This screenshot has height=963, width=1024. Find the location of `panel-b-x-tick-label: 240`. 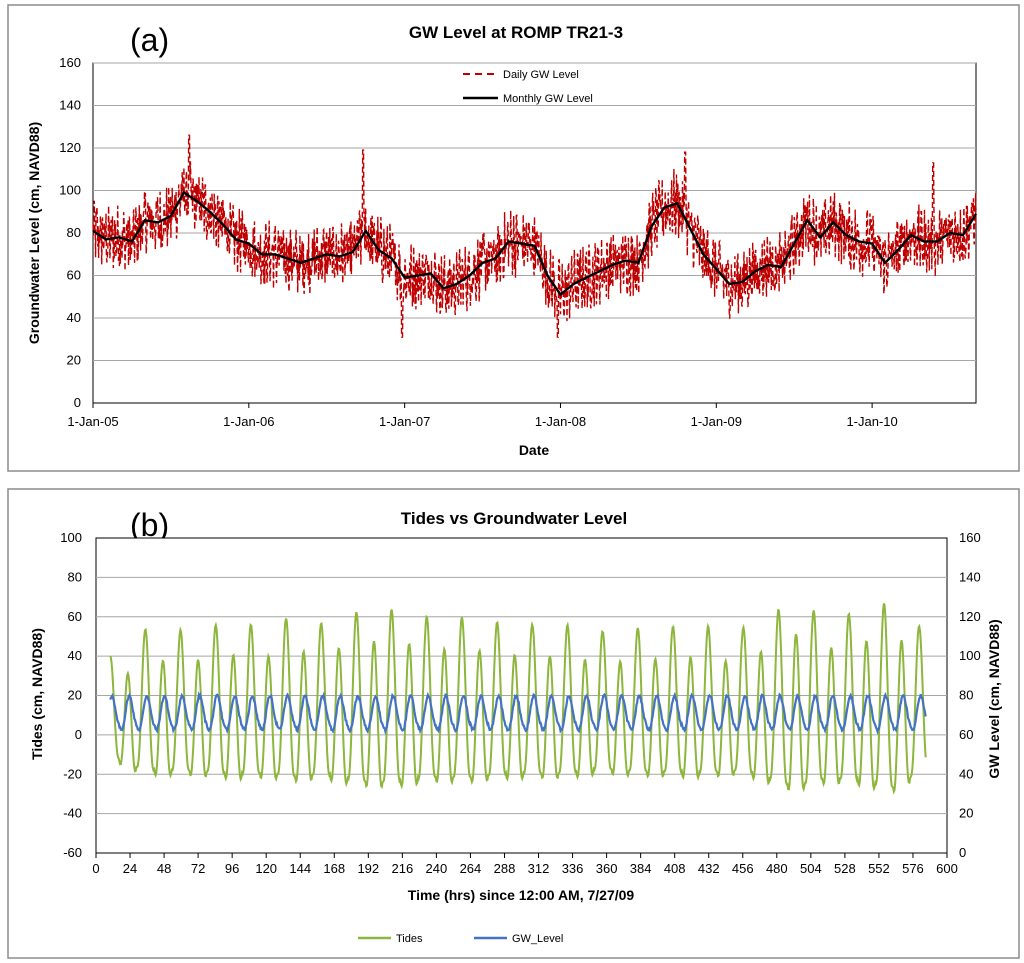

panel-b-x-tick-label: 240 is located at coordinates (437, 868).